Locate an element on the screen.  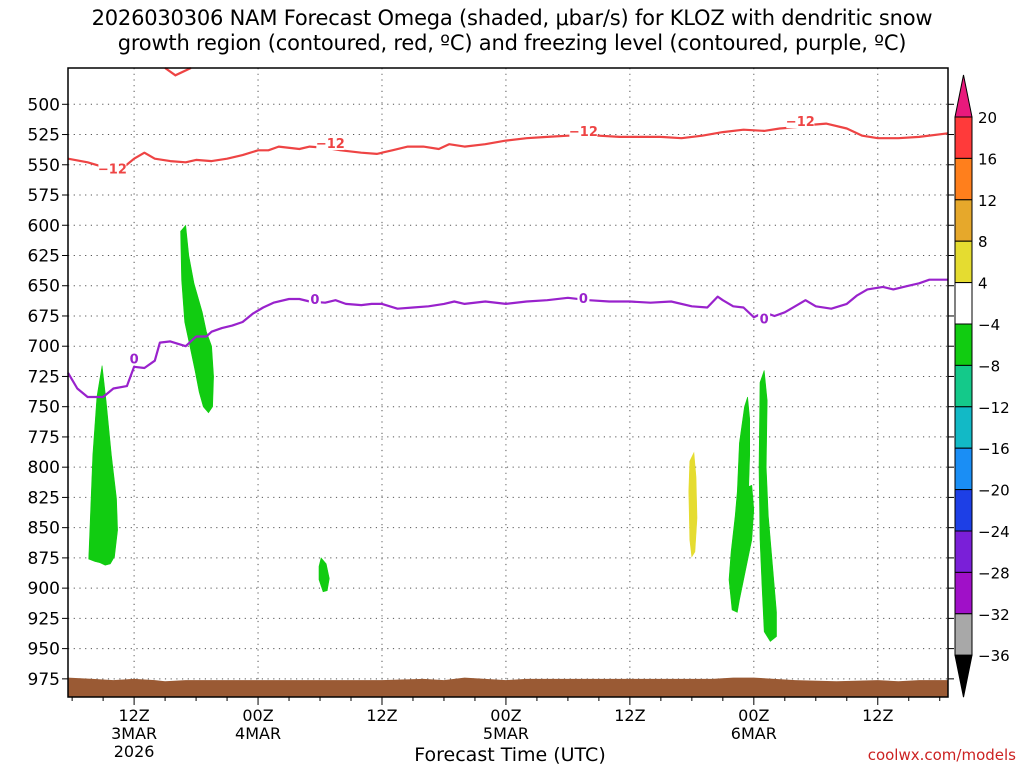
y-tick-label: 975 is located at coordinates (44, 680).